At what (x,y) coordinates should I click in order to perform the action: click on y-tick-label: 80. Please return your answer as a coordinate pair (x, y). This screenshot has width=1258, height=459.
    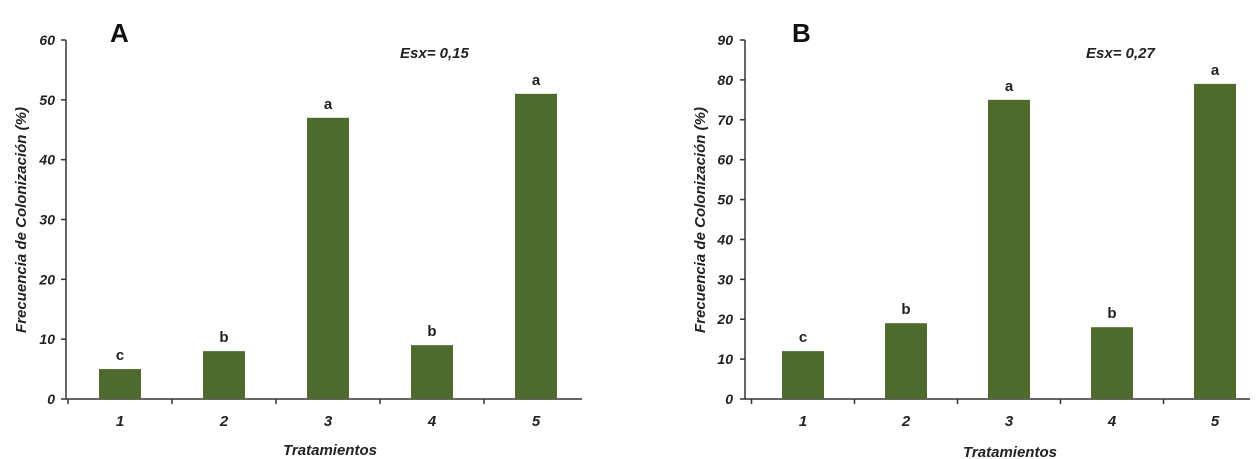
    Looking at the image, I should click on (725, 80).